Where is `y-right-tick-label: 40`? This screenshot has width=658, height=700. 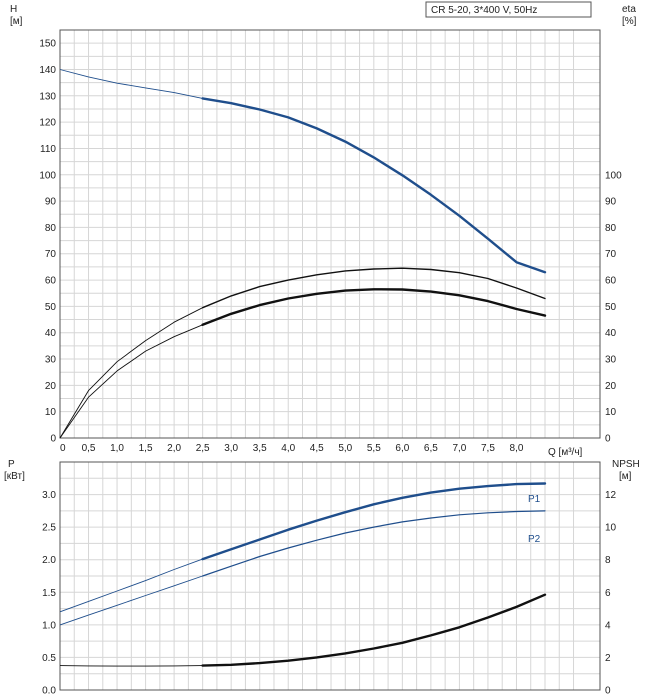 y-right-tick-label: 40 is located at coordinates (611, 333).